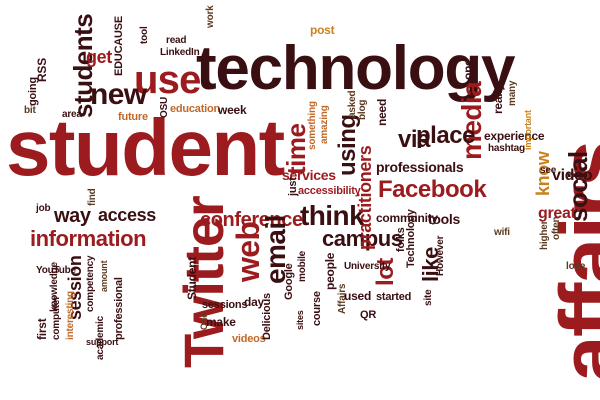 This screenshot has height=400, width=600. I want to click on word-bit: bit, so click(30, 110).